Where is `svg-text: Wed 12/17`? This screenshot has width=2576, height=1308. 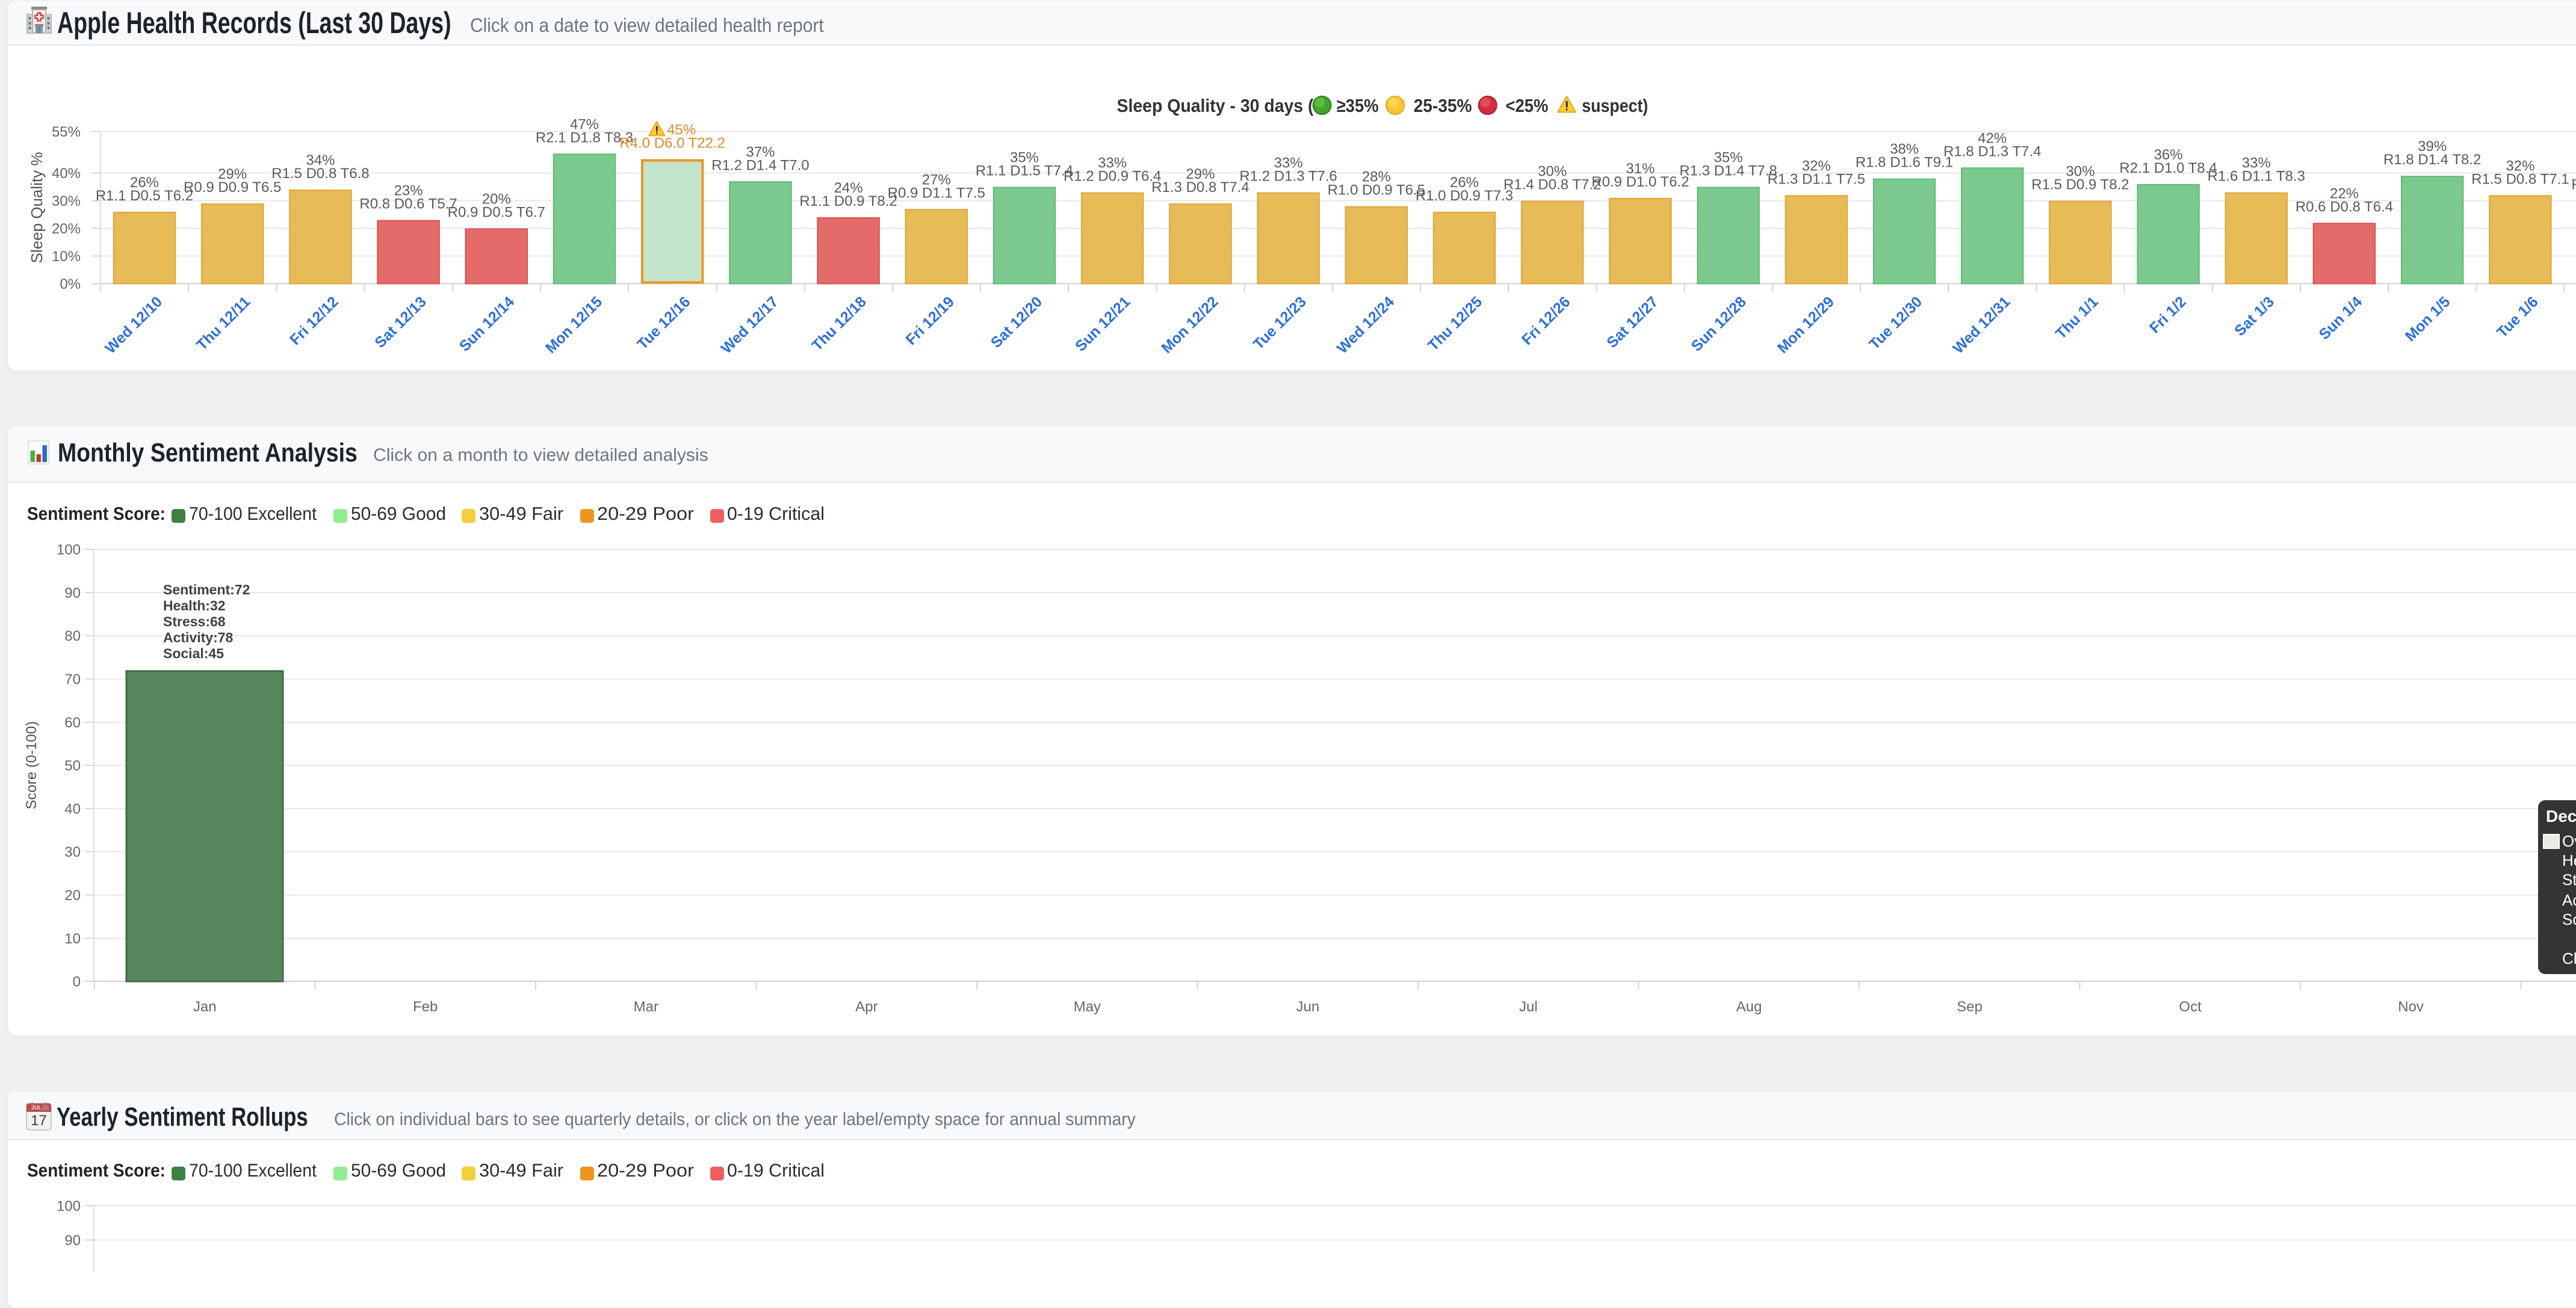 svg-text: Wed 12/17 is located at coordinates (750, 325).